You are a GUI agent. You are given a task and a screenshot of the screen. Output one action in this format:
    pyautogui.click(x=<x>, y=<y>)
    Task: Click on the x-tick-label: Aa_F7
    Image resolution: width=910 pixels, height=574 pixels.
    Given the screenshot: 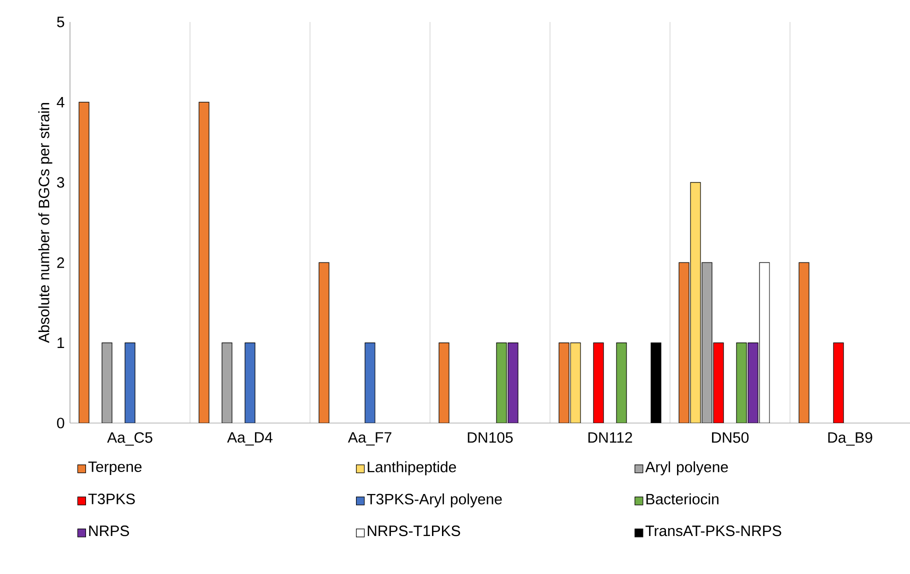 What is the action you would take?
    pyautogui.click(x=370, y=439)
    